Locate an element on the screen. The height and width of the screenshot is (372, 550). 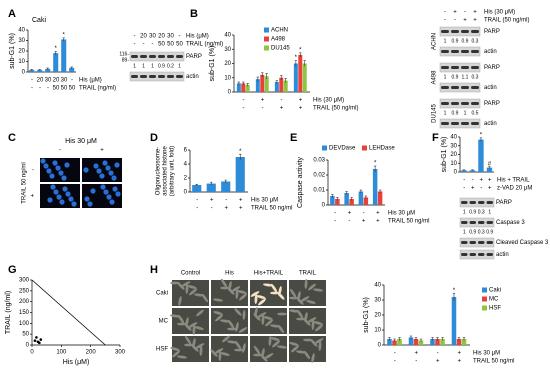
significance-mark: # is located at coordinates (490, 164).